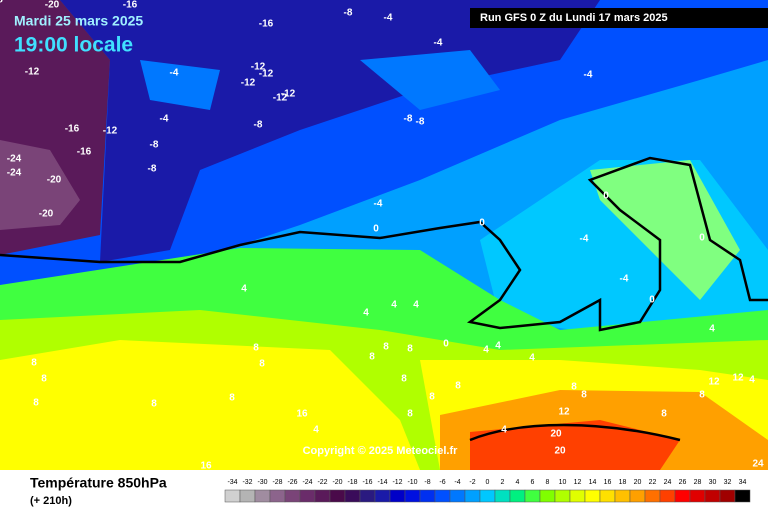  I want to click on mild-patch, so click(665, 230).